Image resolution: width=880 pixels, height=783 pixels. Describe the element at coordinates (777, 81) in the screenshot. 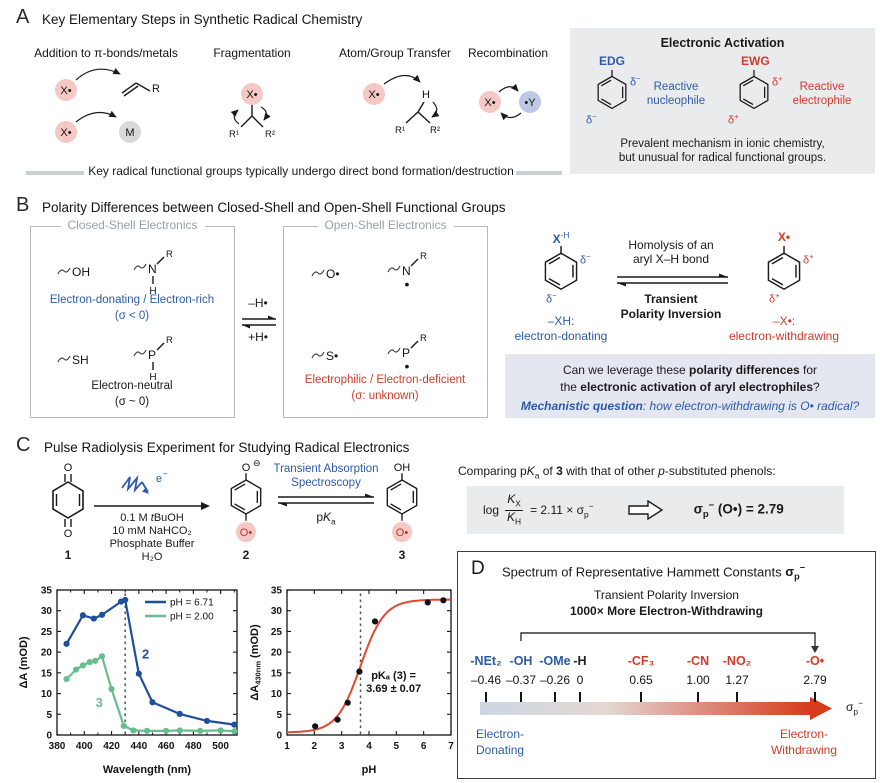

I see `delta-plus-ortho: δ+` at that location.